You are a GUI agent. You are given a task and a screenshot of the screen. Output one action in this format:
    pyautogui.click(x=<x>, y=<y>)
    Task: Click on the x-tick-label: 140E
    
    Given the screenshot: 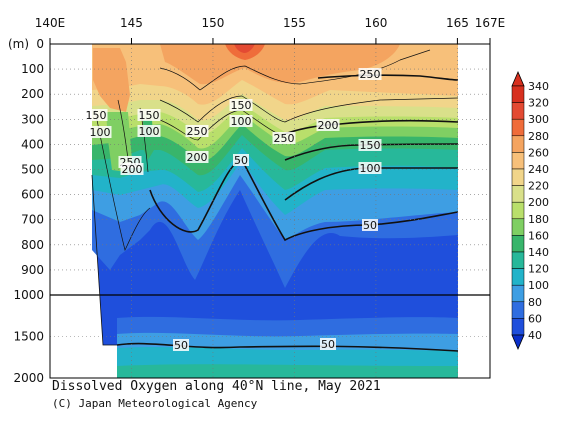 What is the action you would take?
    pyautogui.click(x=50, y=23)
    